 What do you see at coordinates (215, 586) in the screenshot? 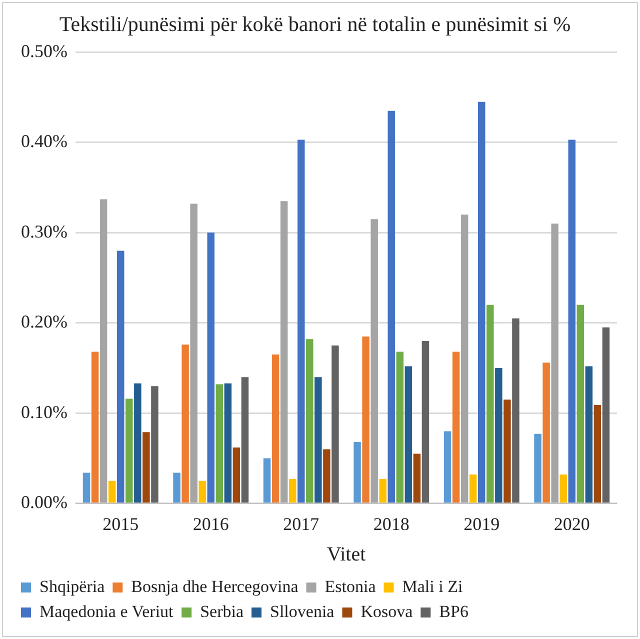
I see `legend-label: Bosnja dhe Hercegovina` at bounding box center [215, 586].